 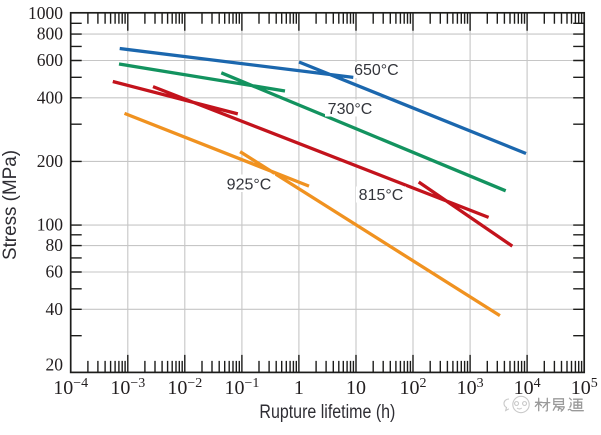 What do you see at coordinates (249, 184) in the screenshot?
I see `svg-text: 925°C` at bounding box center [249, 184].